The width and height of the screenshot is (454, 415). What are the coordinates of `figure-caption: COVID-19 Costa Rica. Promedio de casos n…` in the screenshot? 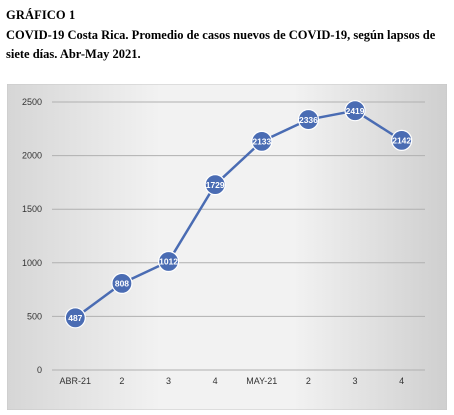 It's located at (221, 44).